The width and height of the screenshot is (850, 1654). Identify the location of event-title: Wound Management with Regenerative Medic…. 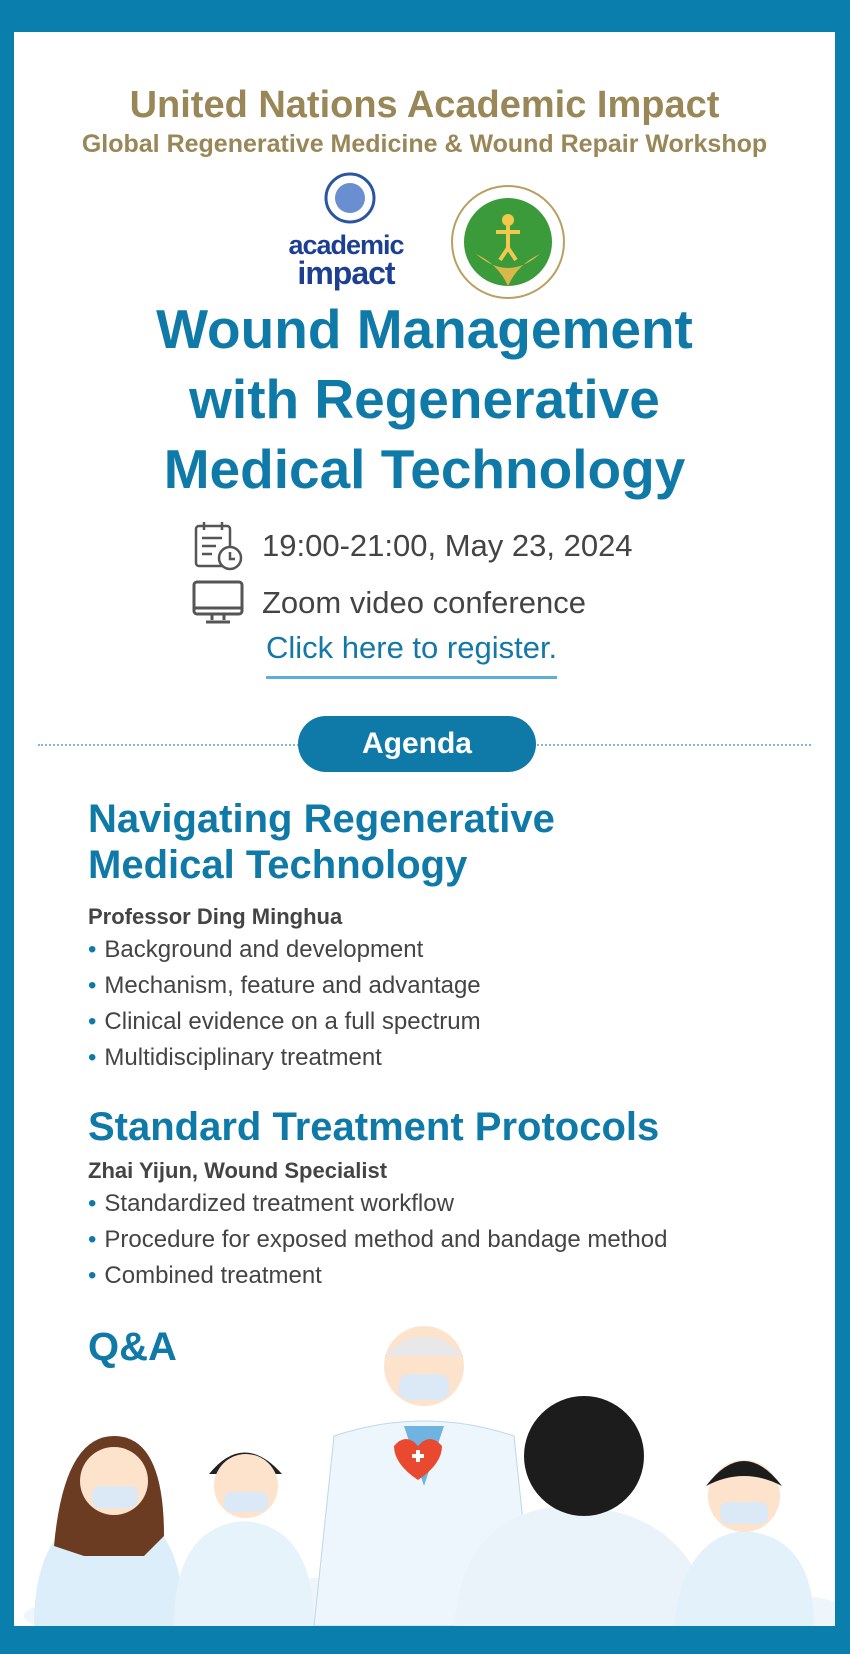
(424, 399).